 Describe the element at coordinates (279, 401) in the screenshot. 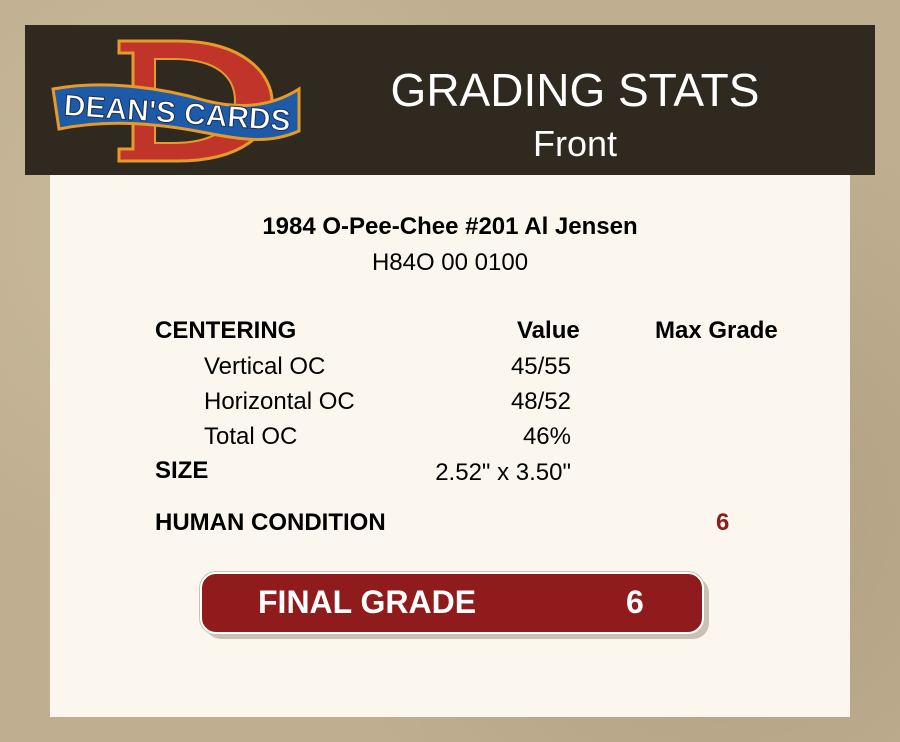

I see `horizontal-oc-label: Horizontal OC` at that location.